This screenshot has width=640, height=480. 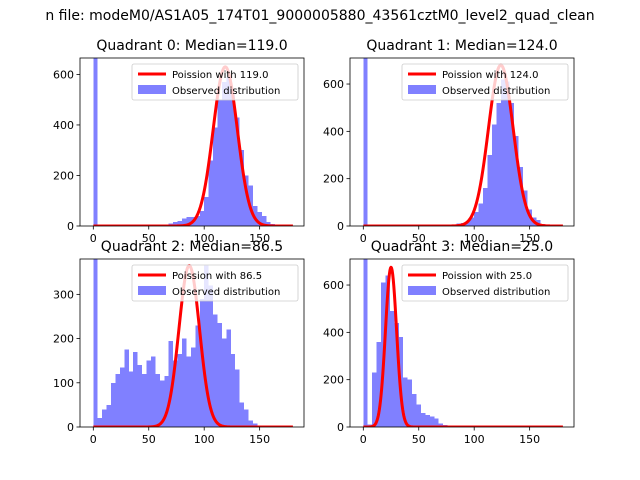 What do you see at coordinates (259, 439) in the screenshot?
I see `x-tick-label: 150` at bounding box center [259, 439].